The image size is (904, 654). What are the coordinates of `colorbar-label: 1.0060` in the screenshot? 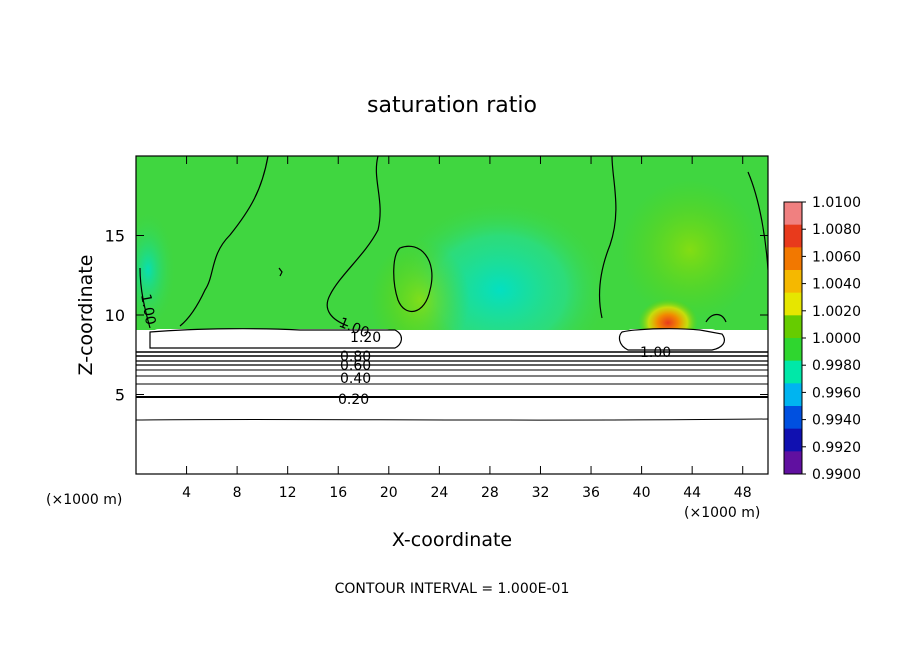 It's located at (836, 257).